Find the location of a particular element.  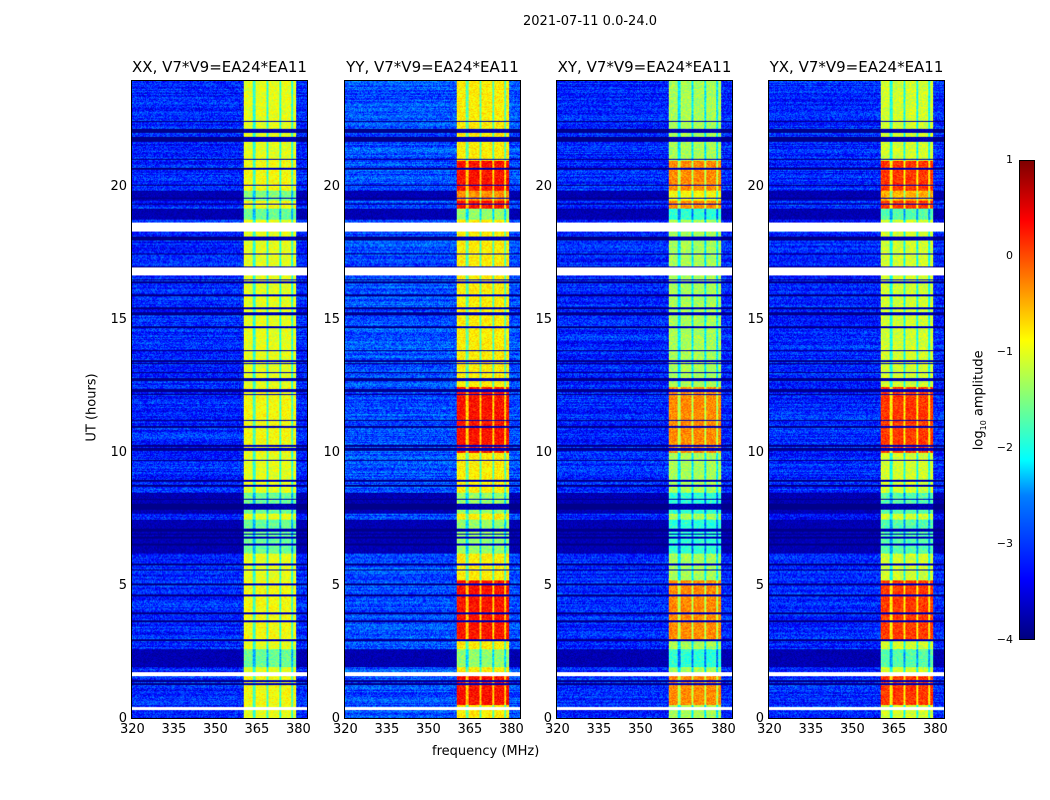

colorbar is located at coordinates (1027, 400).